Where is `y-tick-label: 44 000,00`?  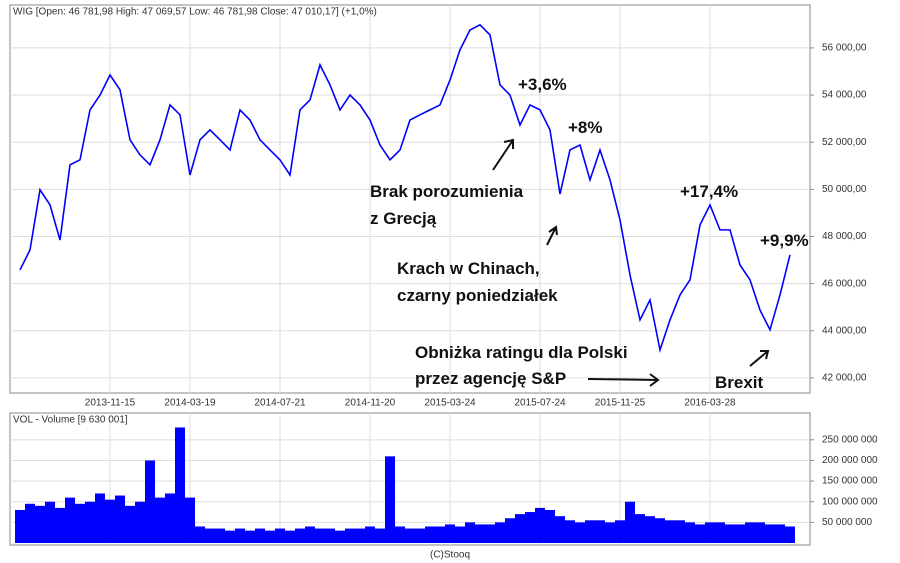
y-tick-label: 44 000,00 is located at coordinates (844, 330).